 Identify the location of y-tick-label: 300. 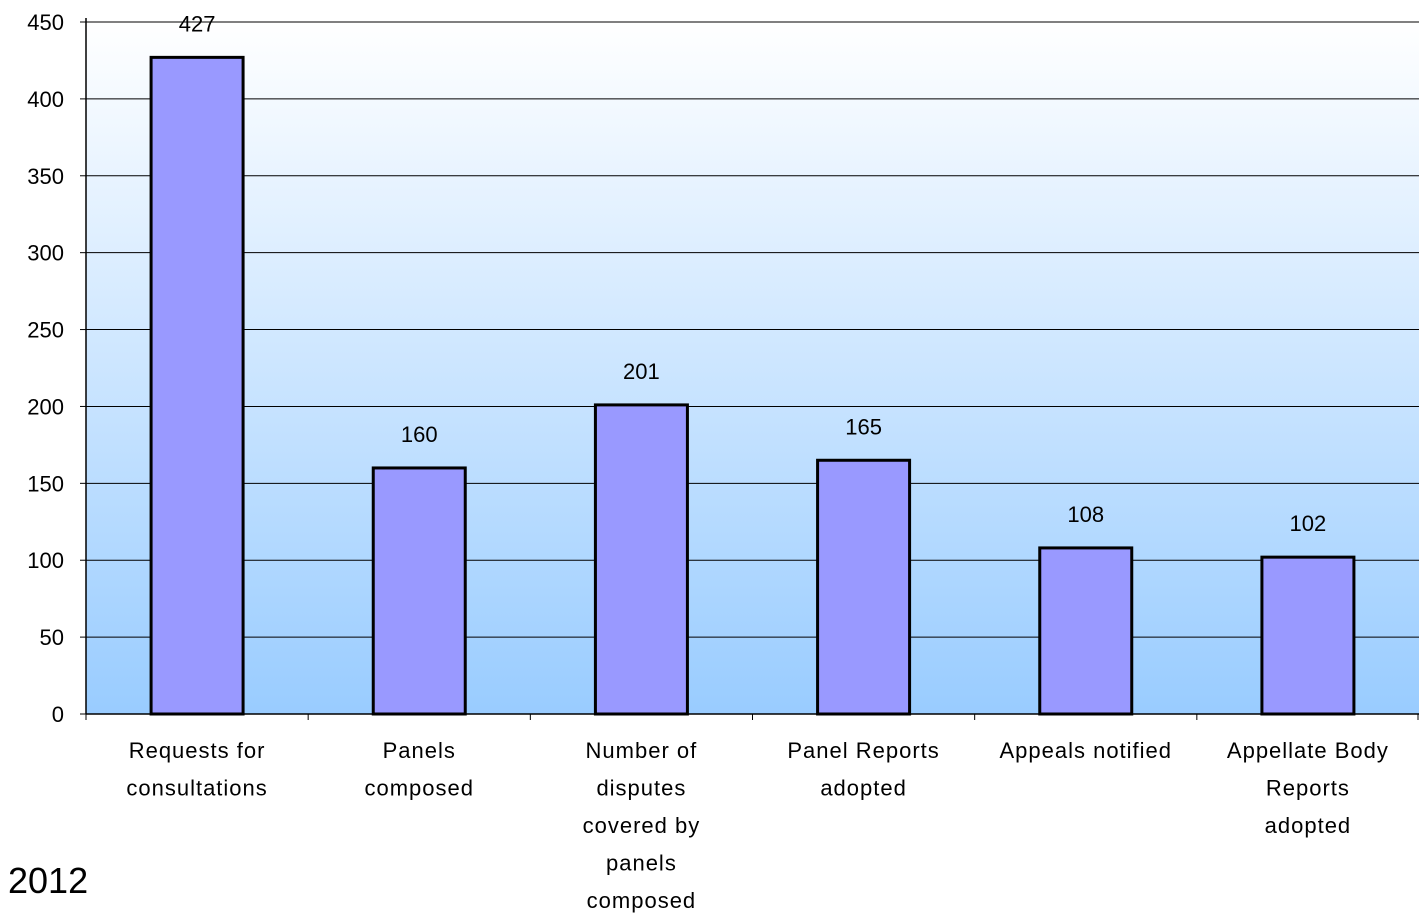
(45, 253).